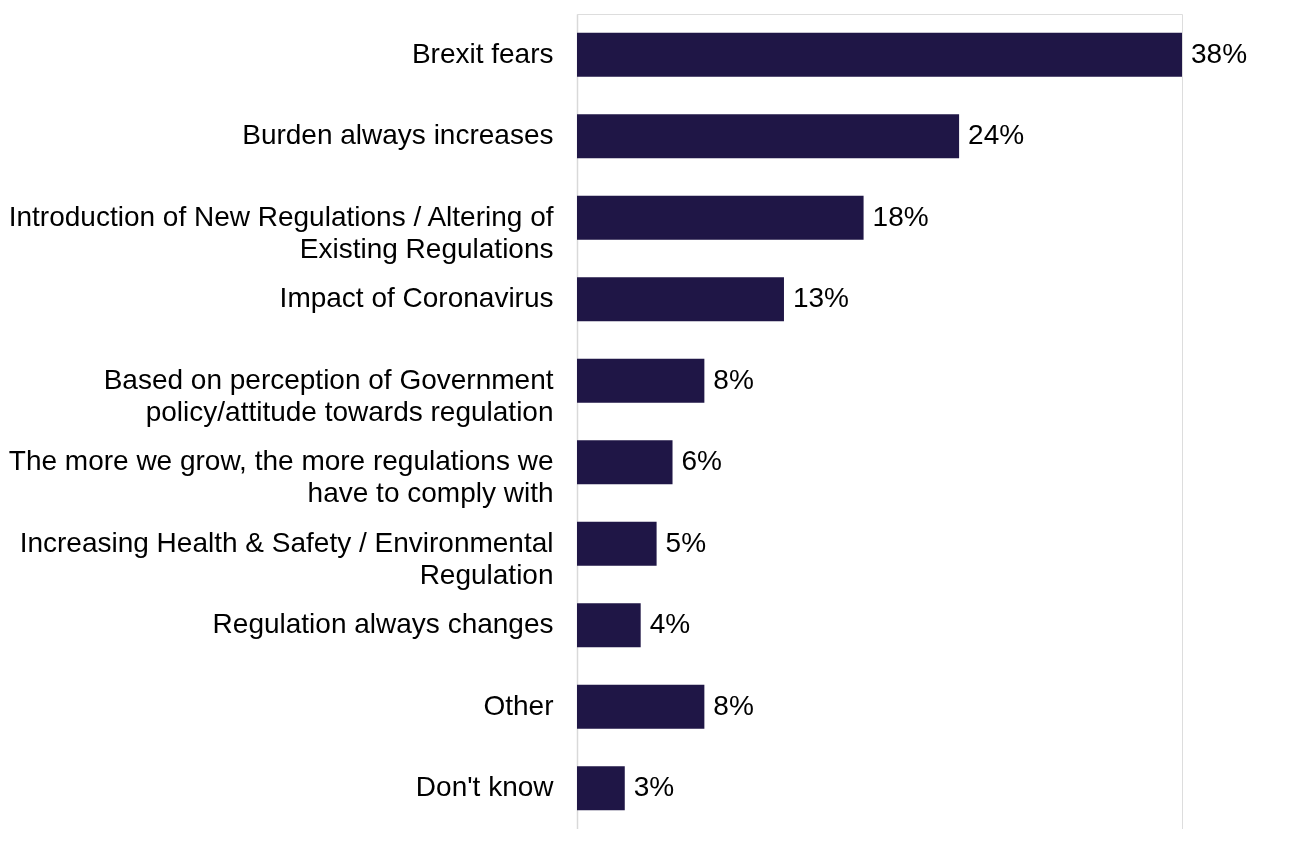 The image size is (1289, 845). I want to click on y-tick-label: Burden always increases, so click(398, 135).